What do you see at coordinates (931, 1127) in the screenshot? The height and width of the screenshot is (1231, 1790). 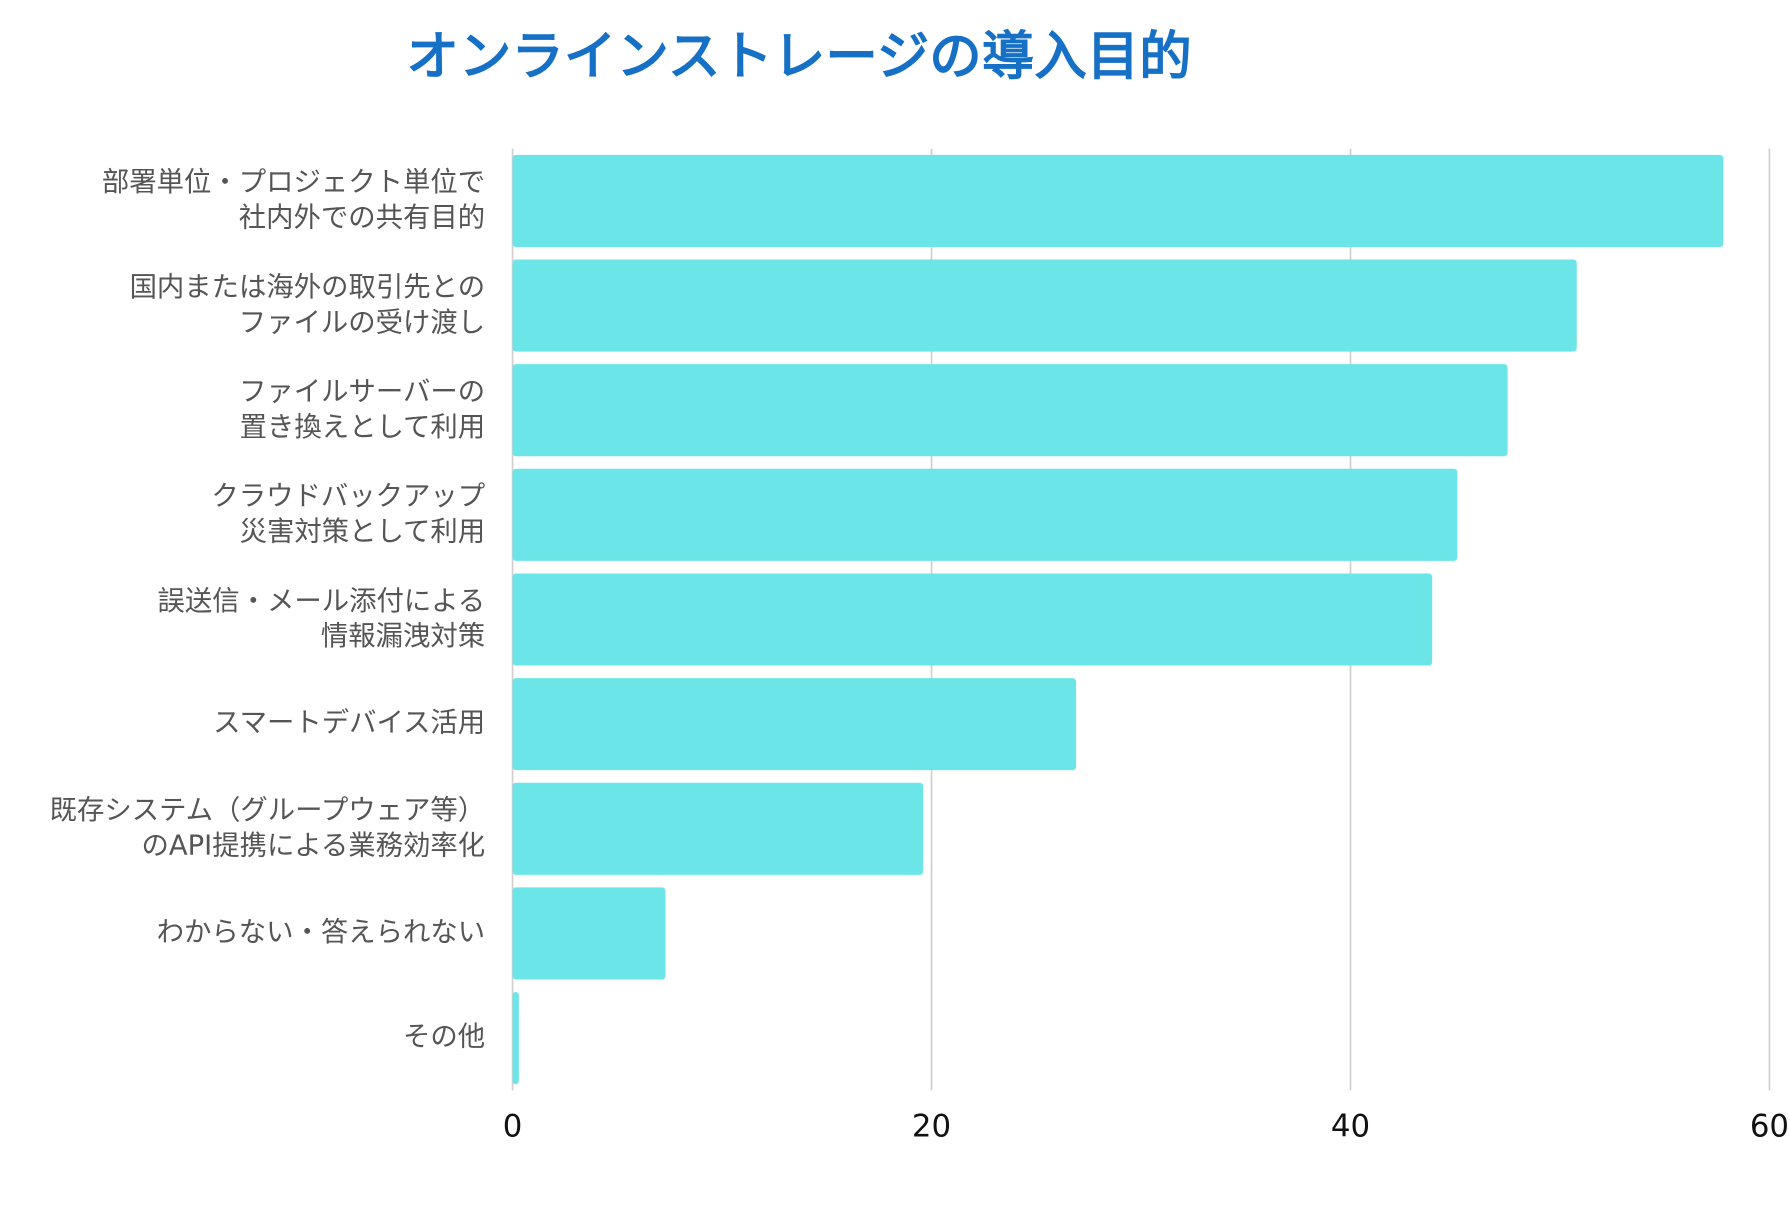 I see `x-tick-label: 20` at bounding box center [931, 1127].